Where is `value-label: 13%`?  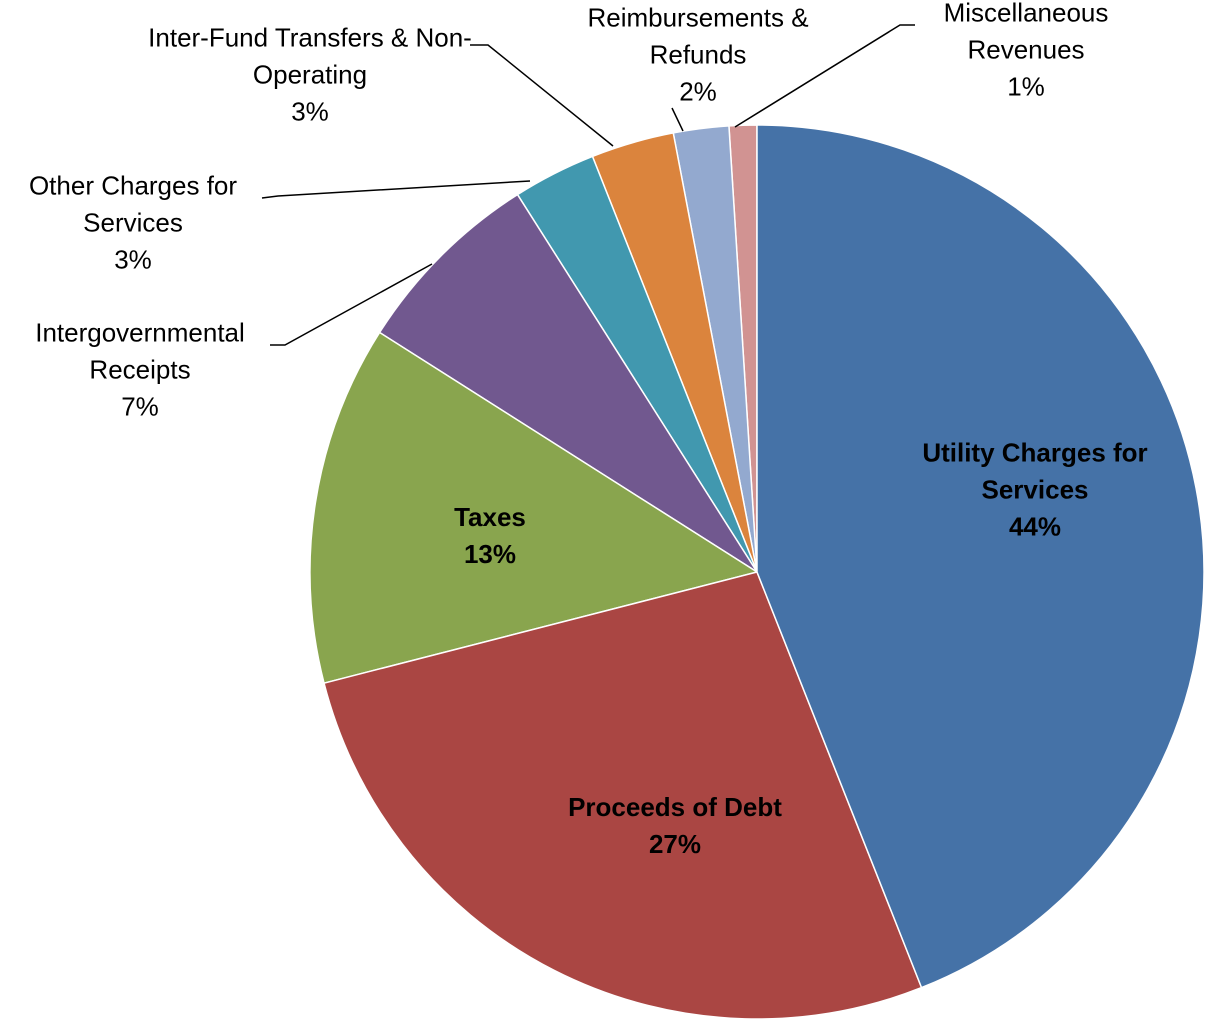
value-label: 13% is located at coordinates (490, 554).